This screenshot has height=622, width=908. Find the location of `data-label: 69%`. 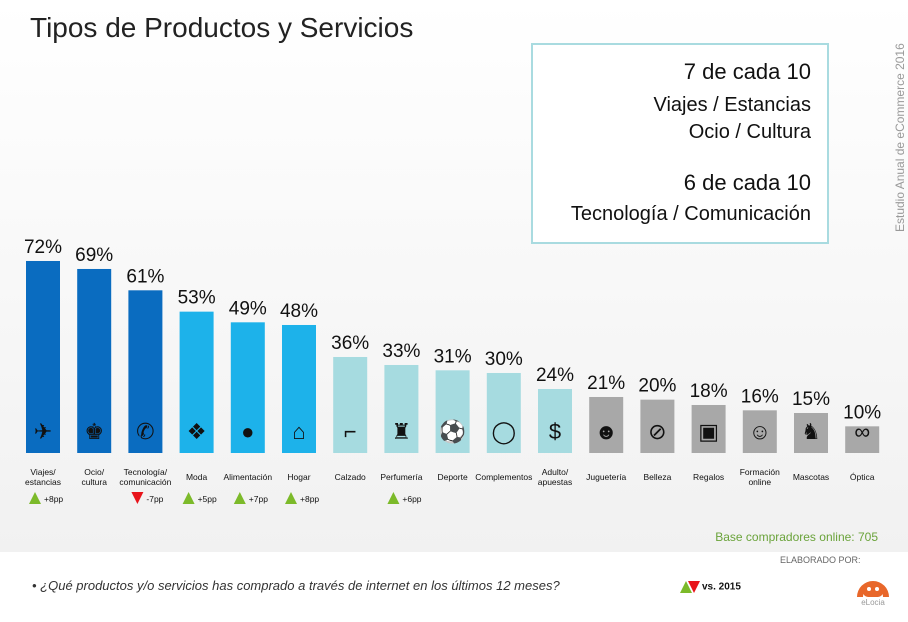

data-label: 69% is located at coordinates (94, 255).